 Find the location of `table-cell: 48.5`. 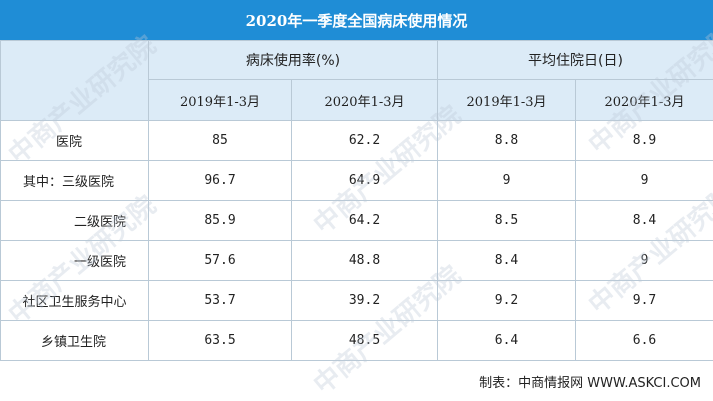

table-cell: 48.5 is located at coordinates (364, 340).